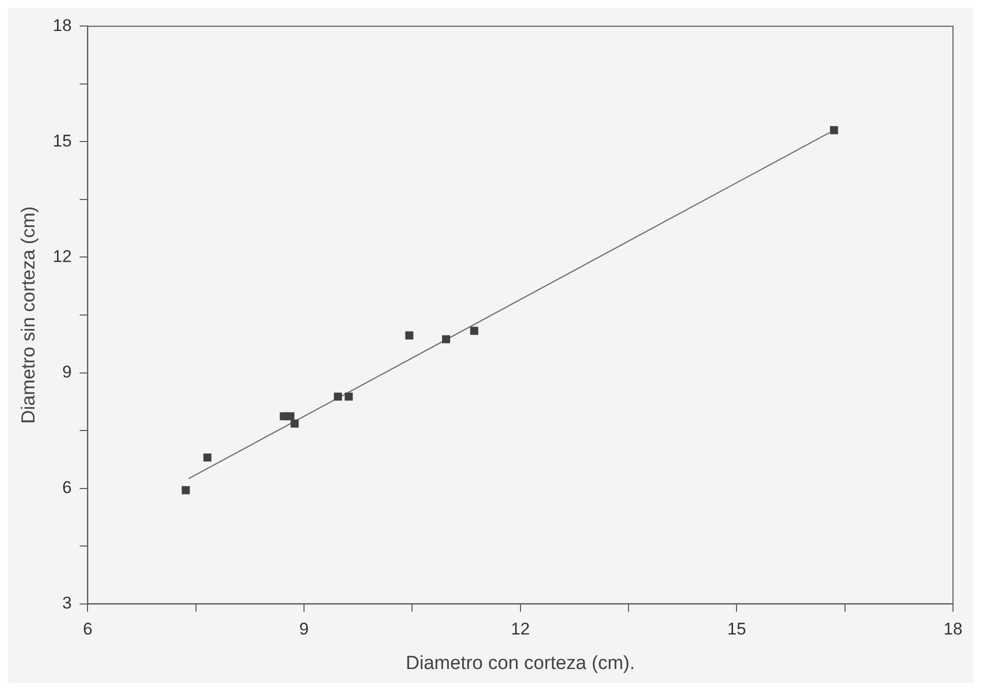 The height and width of the screenshot is (691, 981). Describe the element at coordinates (67, 372) in the screenshot. I see `y-tick-label: 9` at that location.